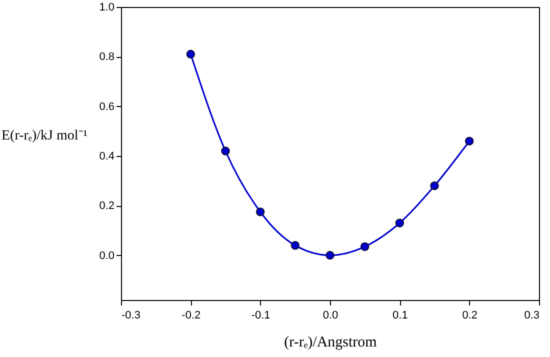 The width and height of the screenshot is (550, 357). Describe the element at coordinates (191, 316) in the screenshot. I see `x-tick-label: -0.2` at that location.